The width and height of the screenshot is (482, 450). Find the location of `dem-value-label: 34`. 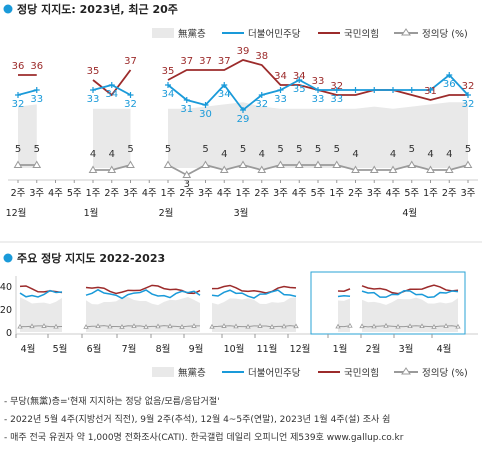

dem-value-label: 34 is located at coordinates (224, 94).